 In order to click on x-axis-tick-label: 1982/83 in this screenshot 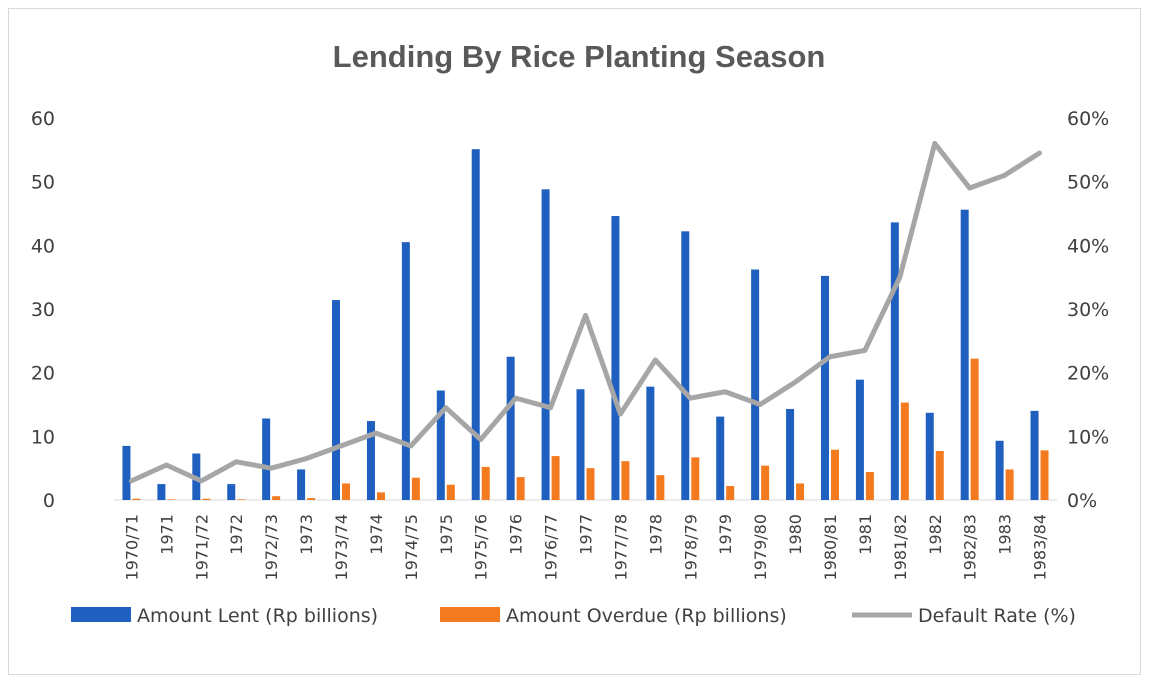, I will do `click(970, 547)`.